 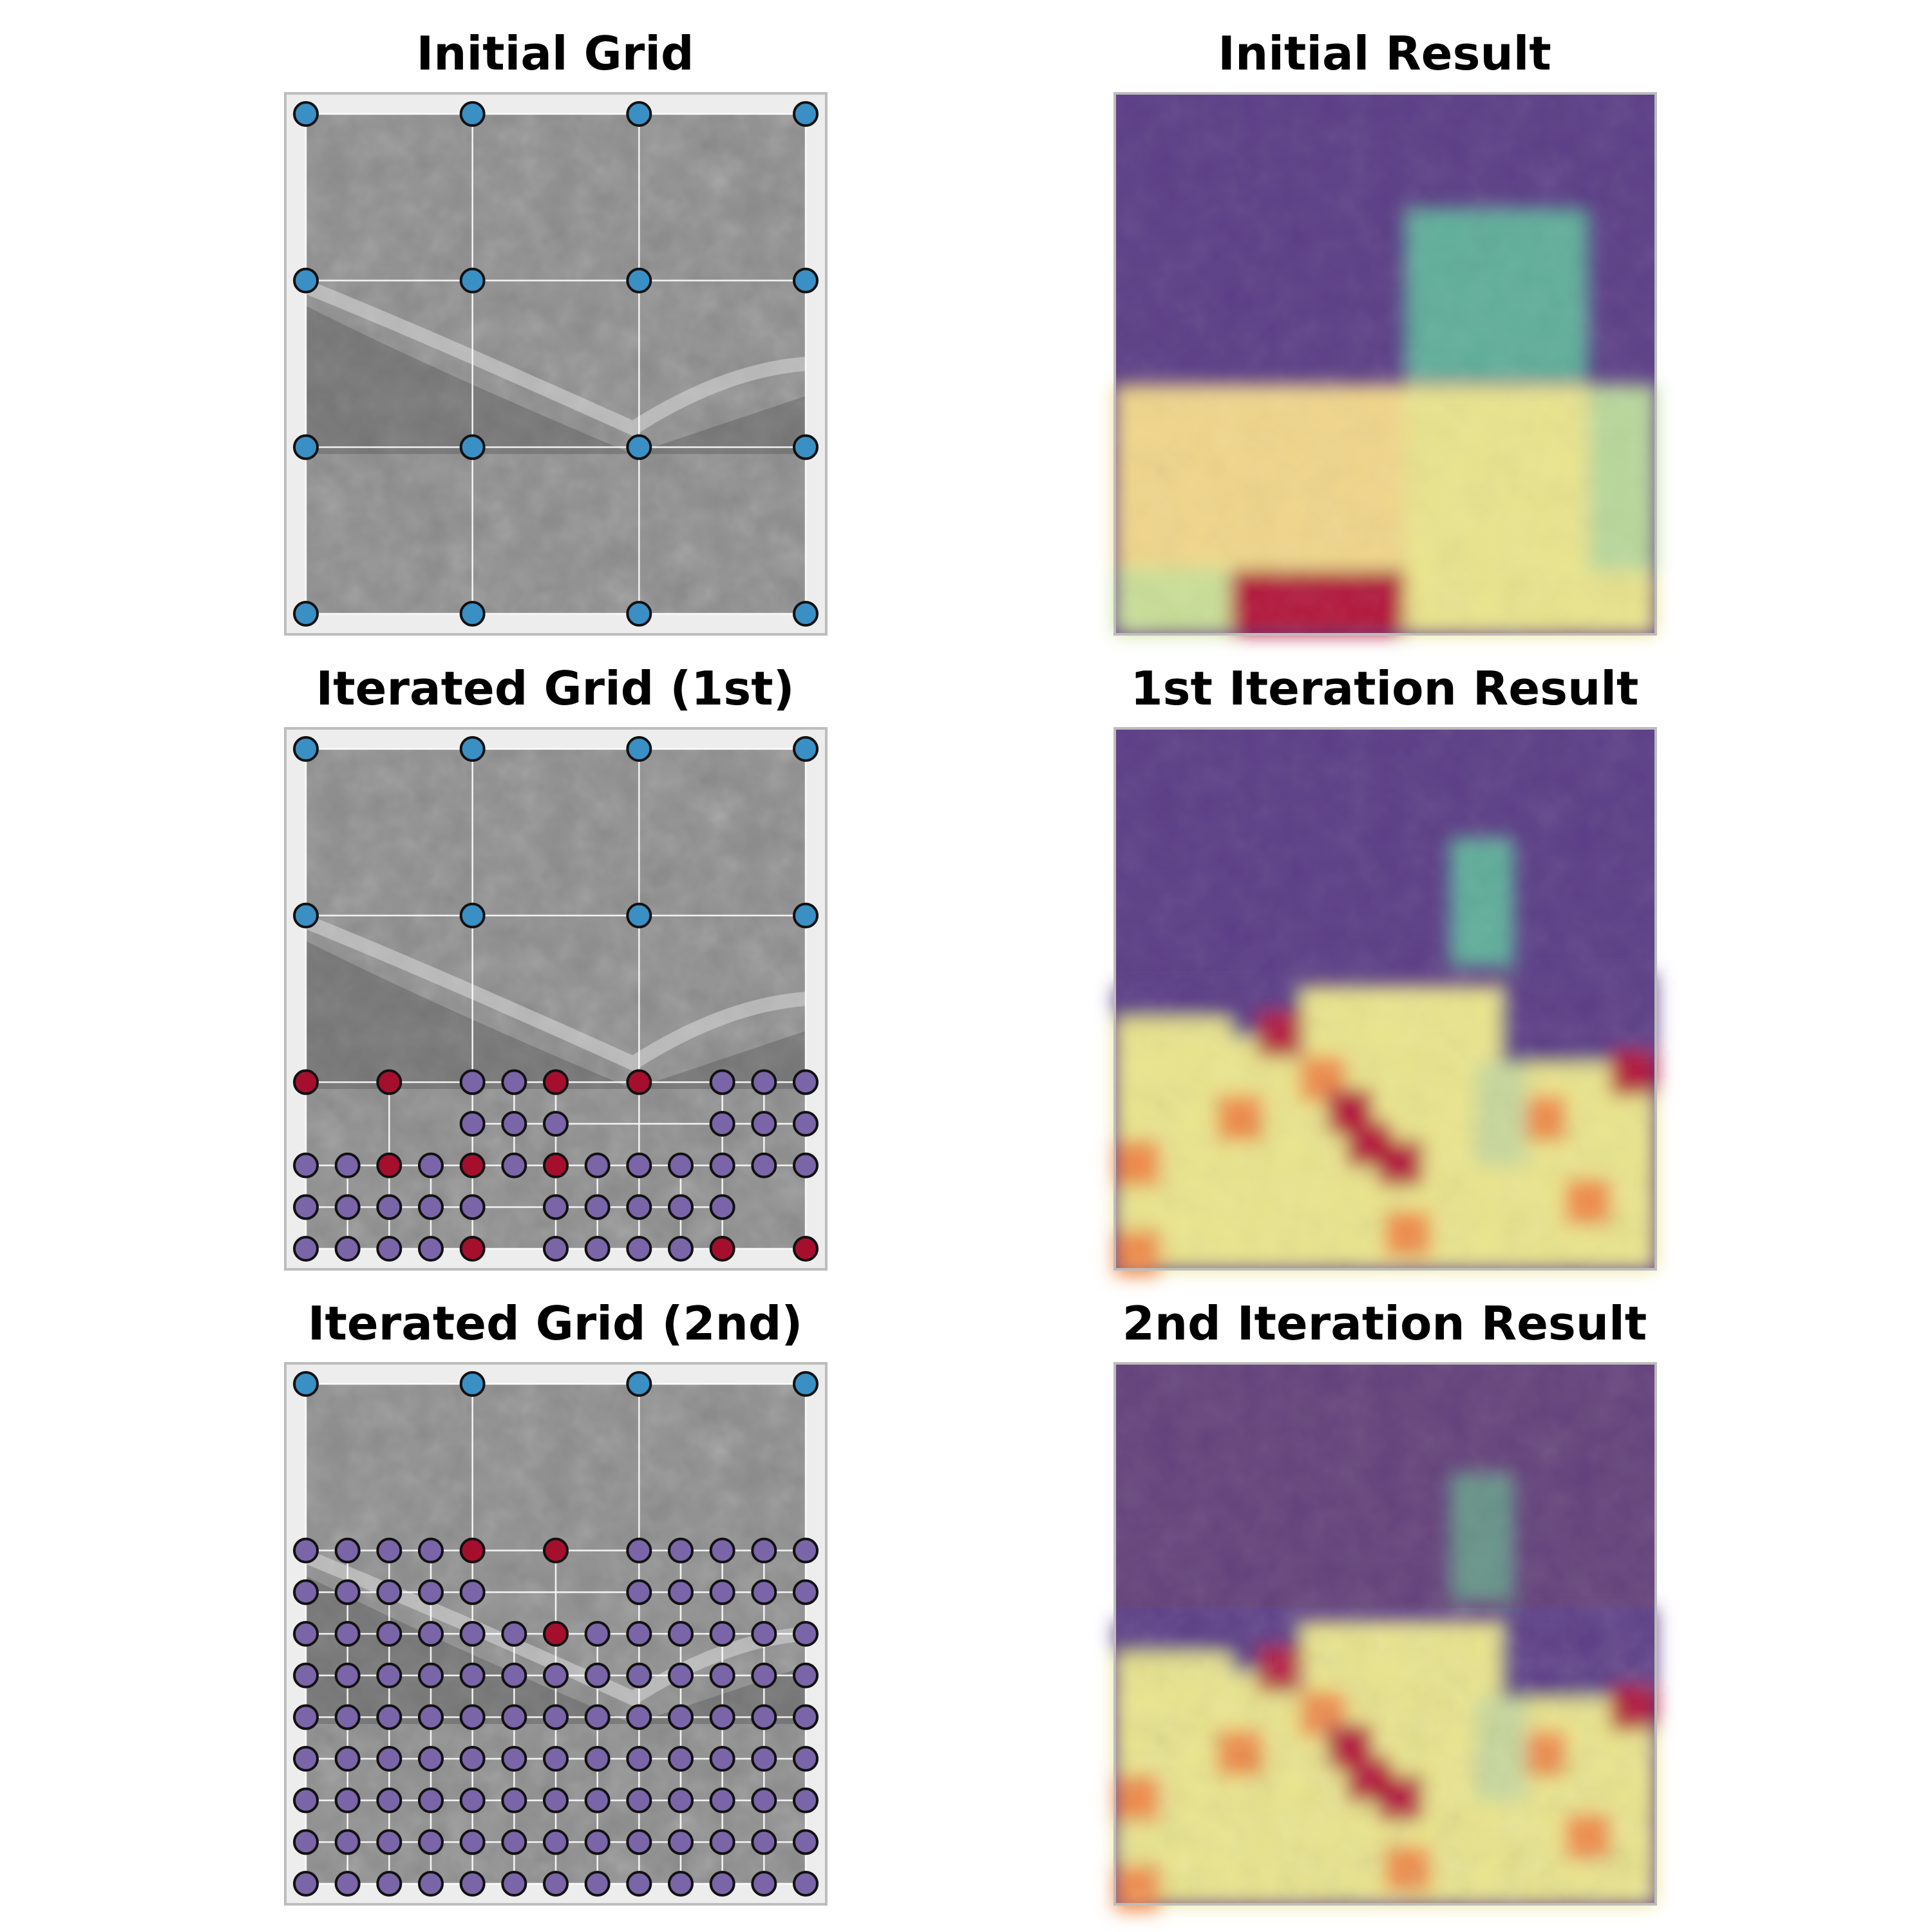 I want to click on heatmap-canvas, so click(x=1385, y=1002).